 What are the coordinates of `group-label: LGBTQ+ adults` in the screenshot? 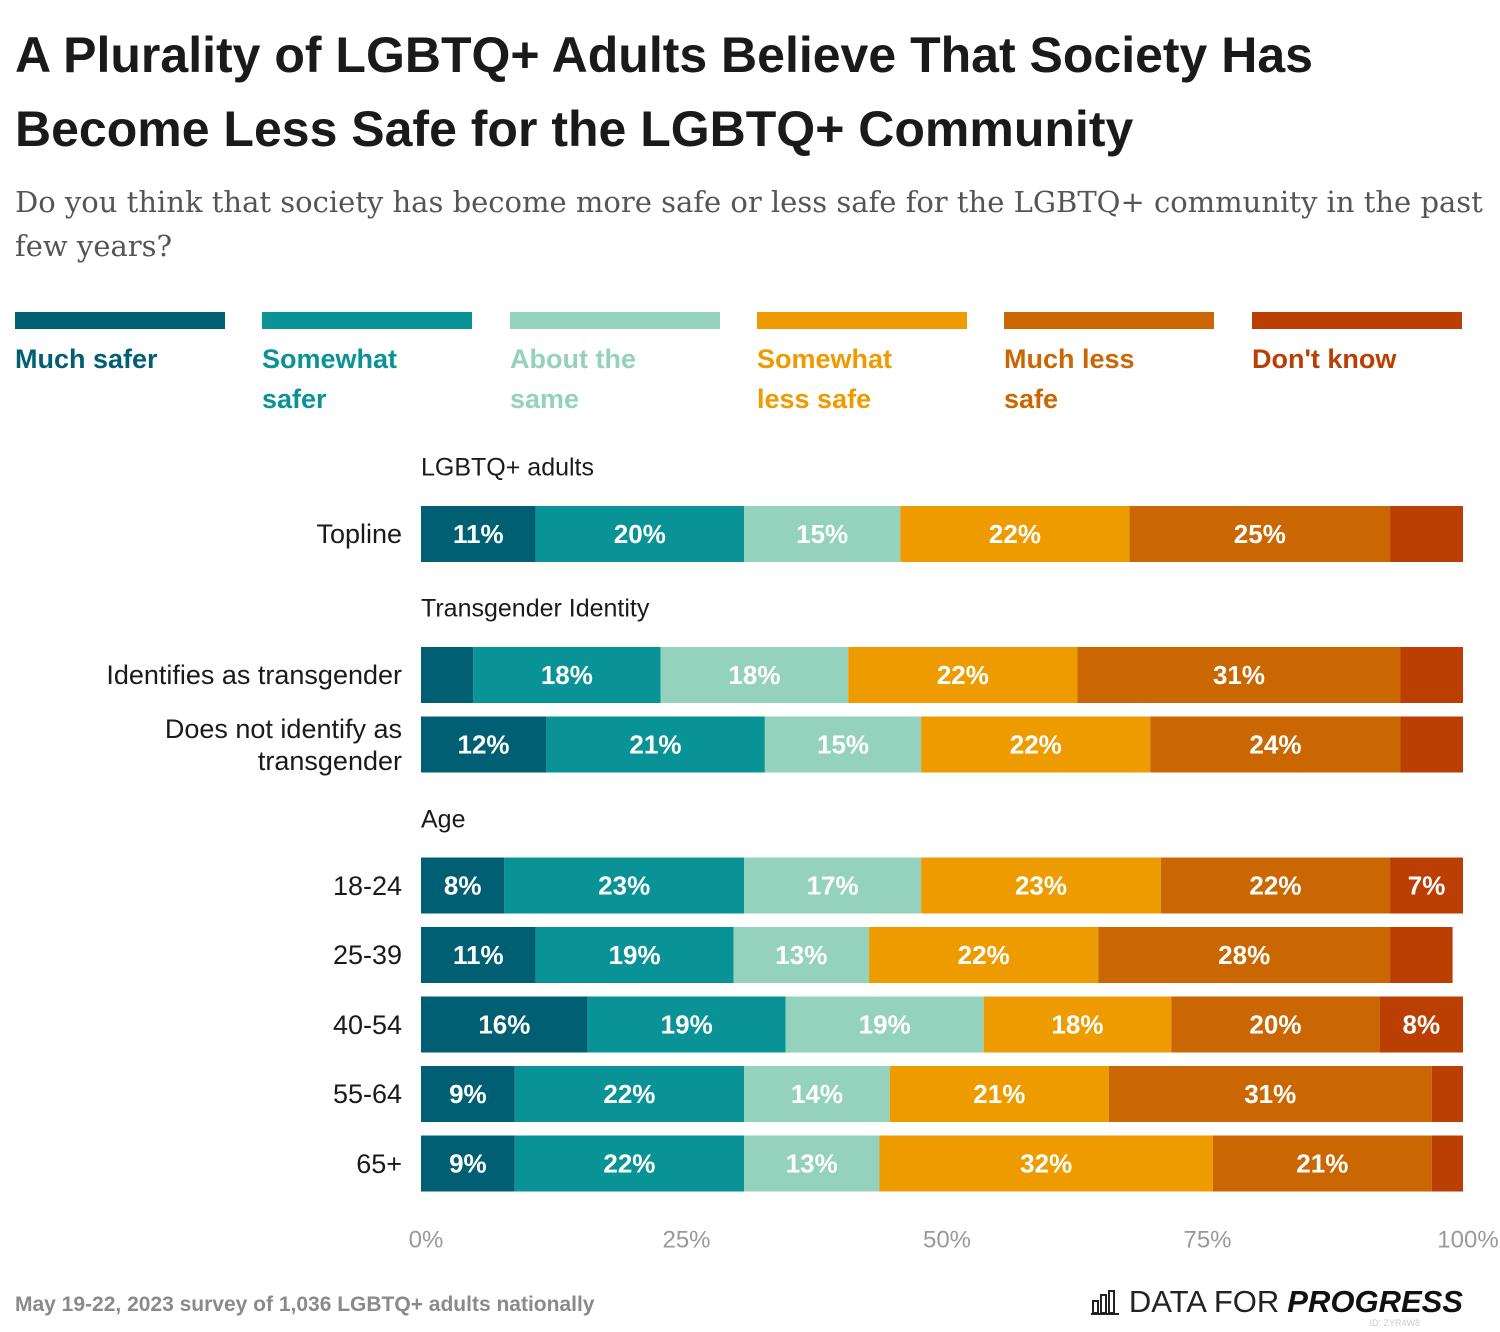 It's located at (507, 467).